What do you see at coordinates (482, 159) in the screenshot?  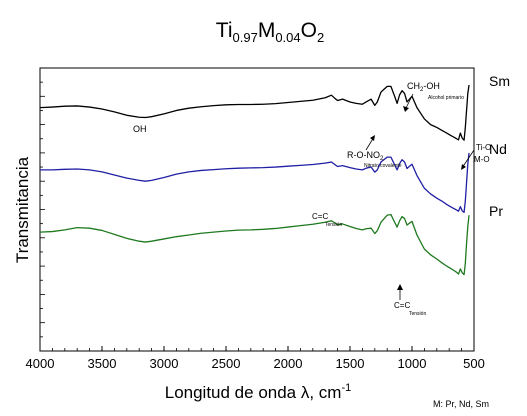 I see `annotation-mo: M-O` at bounding box center [482, 159].